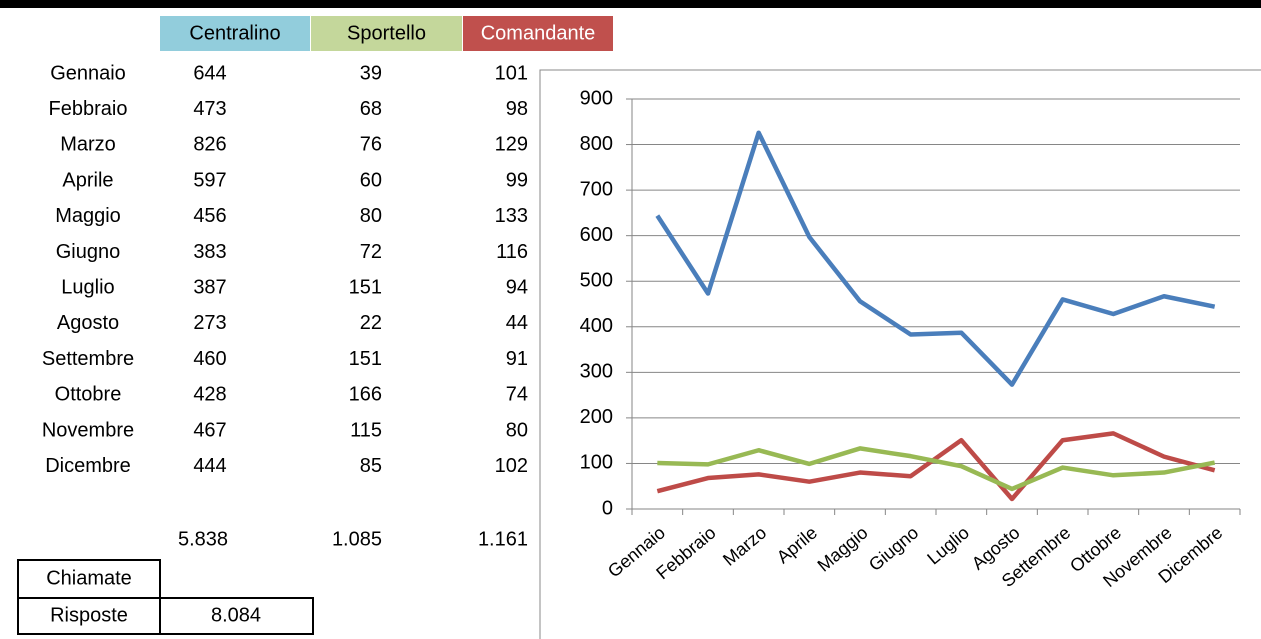 This screenshot has width=1261, height=639. I want to click on cell-value: 383, so click(209, 252).